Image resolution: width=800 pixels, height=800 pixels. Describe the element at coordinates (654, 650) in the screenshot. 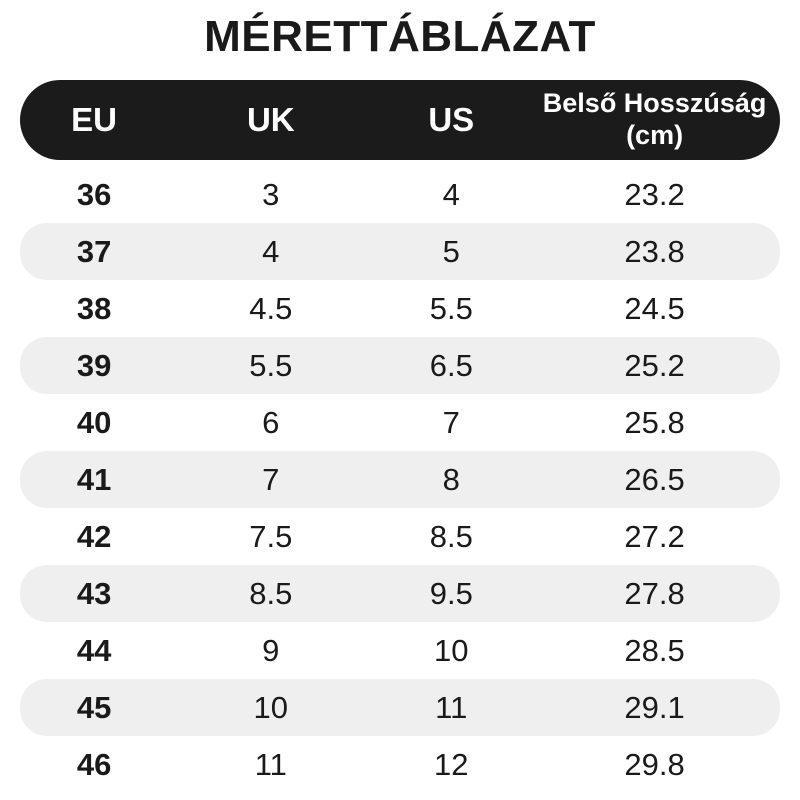

I see `cell-length: 28.5` at that location.